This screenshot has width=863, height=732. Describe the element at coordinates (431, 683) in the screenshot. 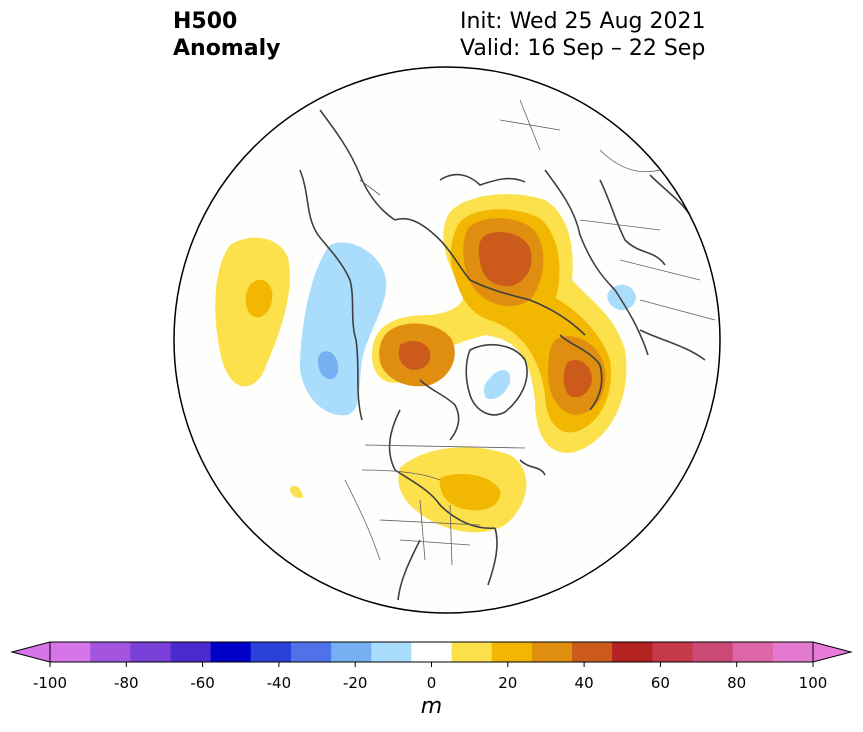

I see `colorbar-tick-label: 0` at that location.